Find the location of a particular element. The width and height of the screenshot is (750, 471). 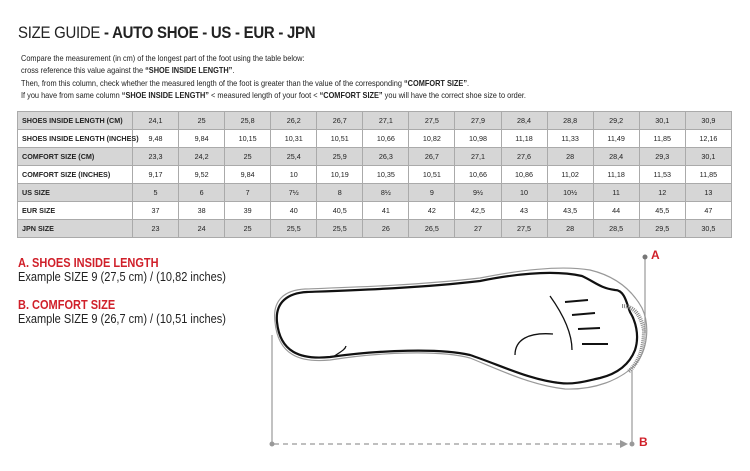

table-cell: 10,66 is located at coordinates (386, 138).